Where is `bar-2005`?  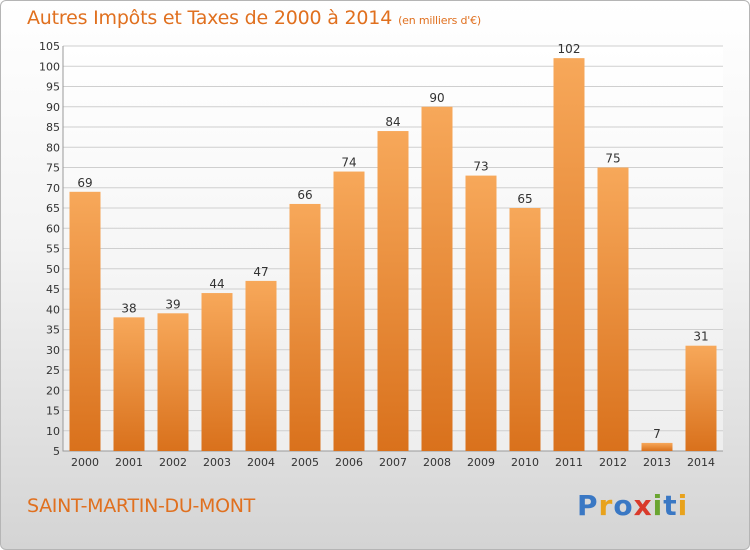 bar-2005 is located at coordinates (305, 327).